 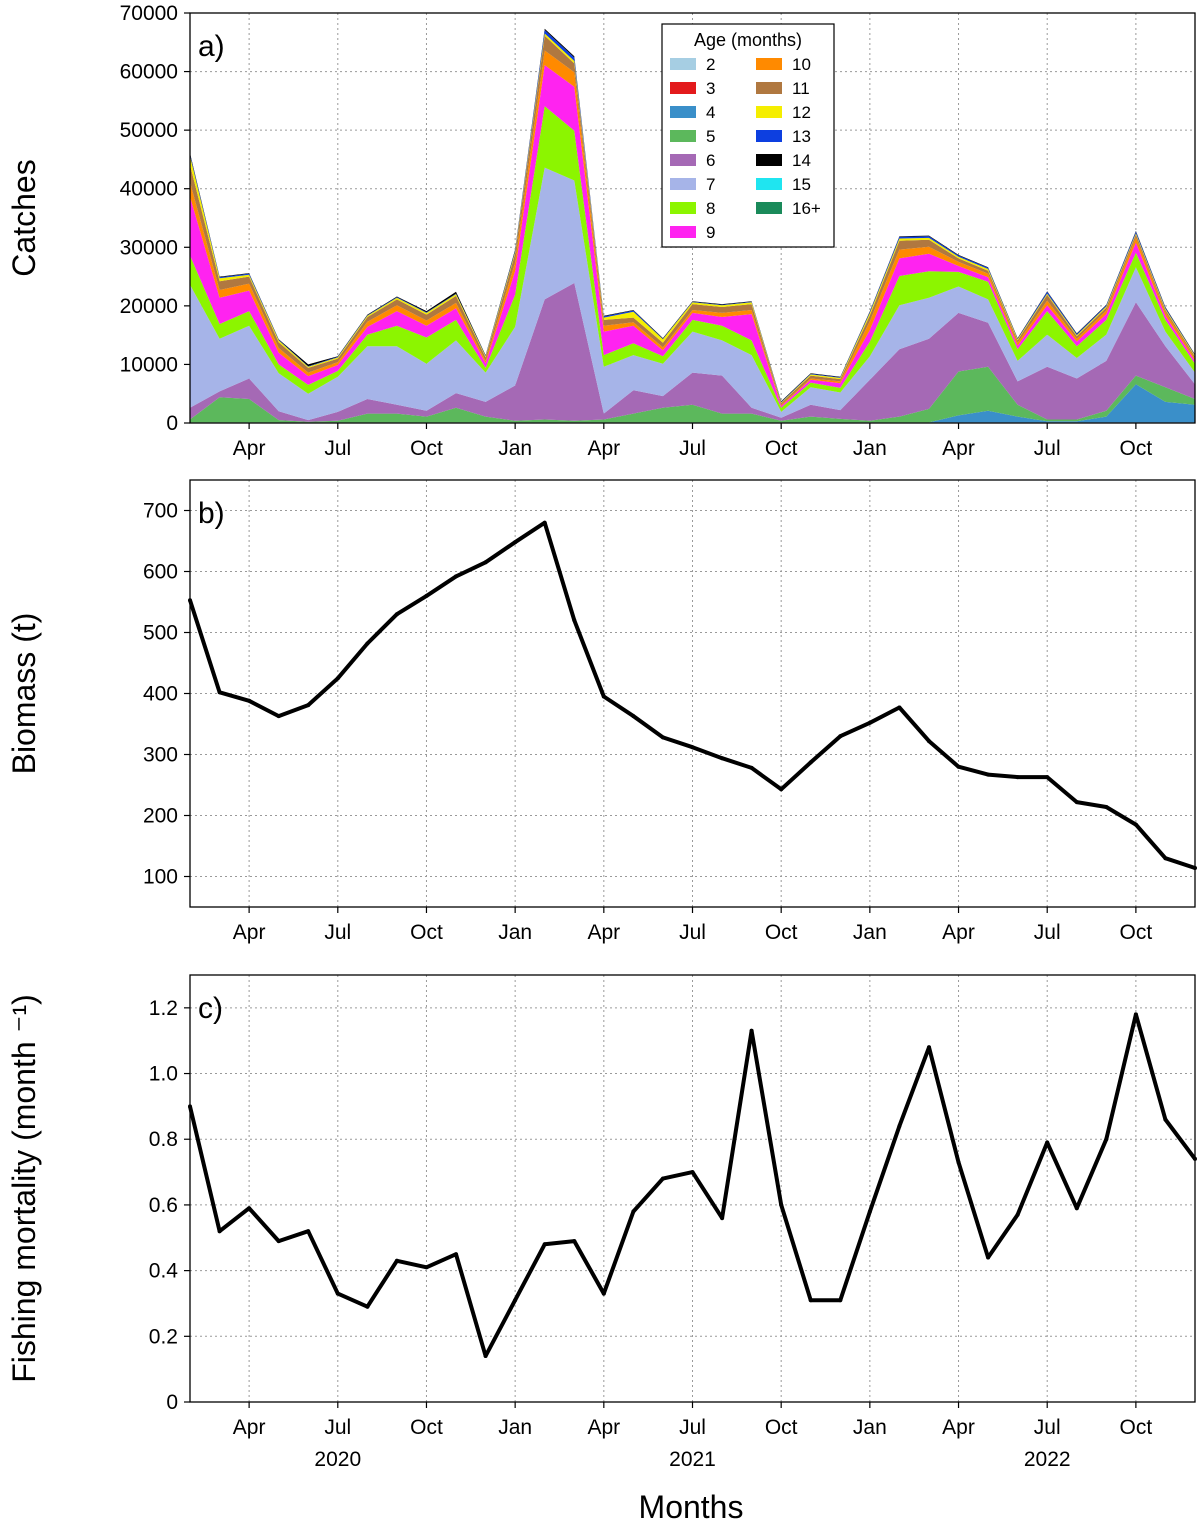 What do you see at coordinates (163, 1205) in the screenshot?
I see `y-tick-label: 0.6` at bounding box center [163, 1205].